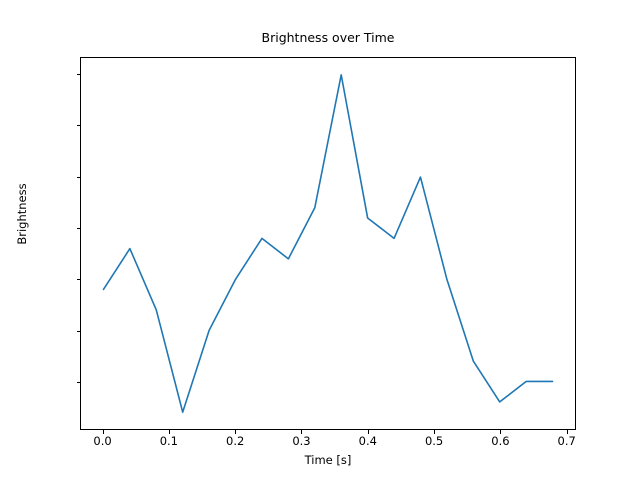 The width and height of the screenshot is (640, 480). Describe the element at coordinates (328, 37) in the screenshot. I see `page-title: Brightness over Time` at that location.